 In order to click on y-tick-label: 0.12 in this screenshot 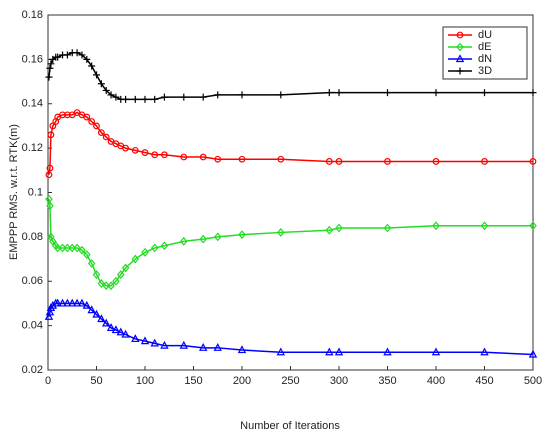, I will do `click(32, 148)`.